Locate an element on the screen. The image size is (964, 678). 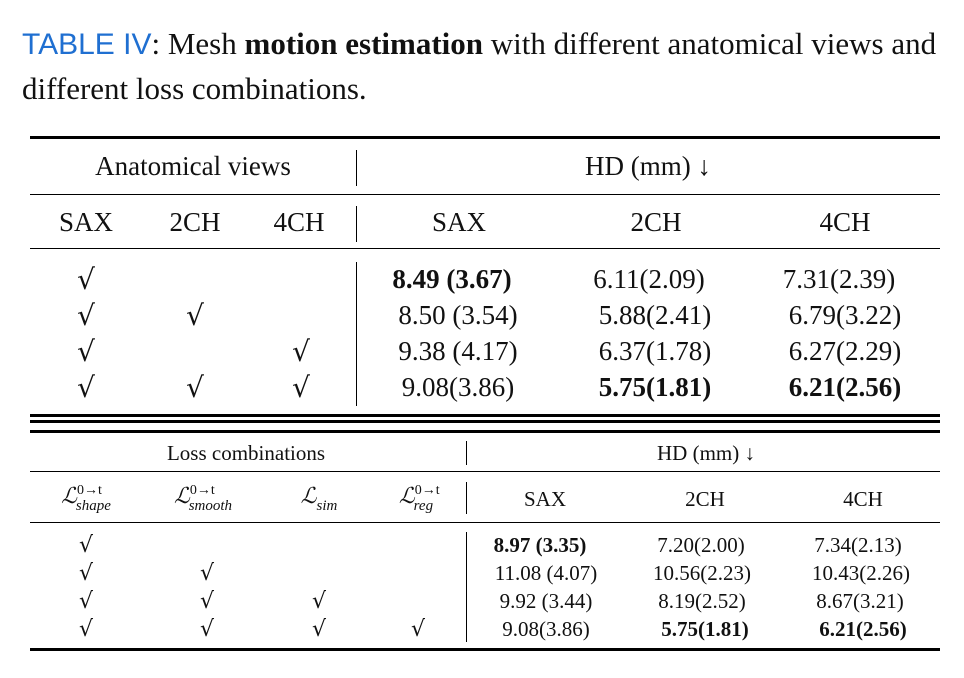
table2-header-rule is located at coordinates (485, 471).